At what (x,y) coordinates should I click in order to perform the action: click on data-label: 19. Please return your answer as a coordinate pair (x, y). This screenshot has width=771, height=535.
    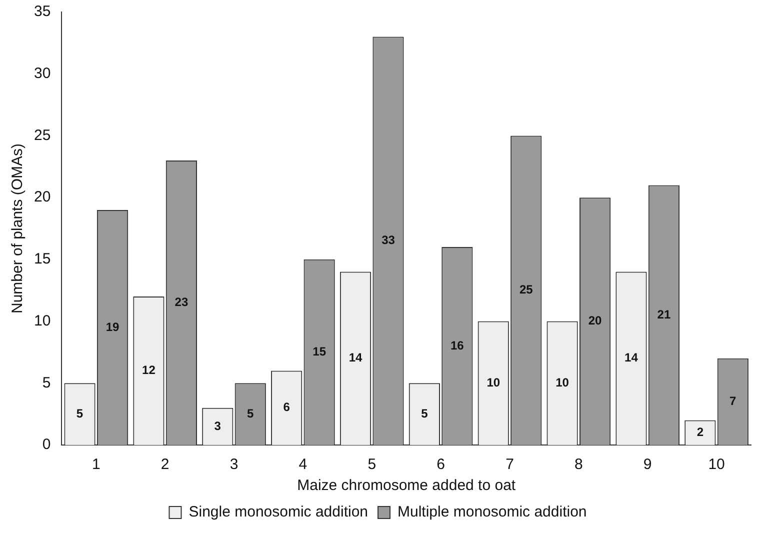
    Looking at the image, I should click on (113, 327).